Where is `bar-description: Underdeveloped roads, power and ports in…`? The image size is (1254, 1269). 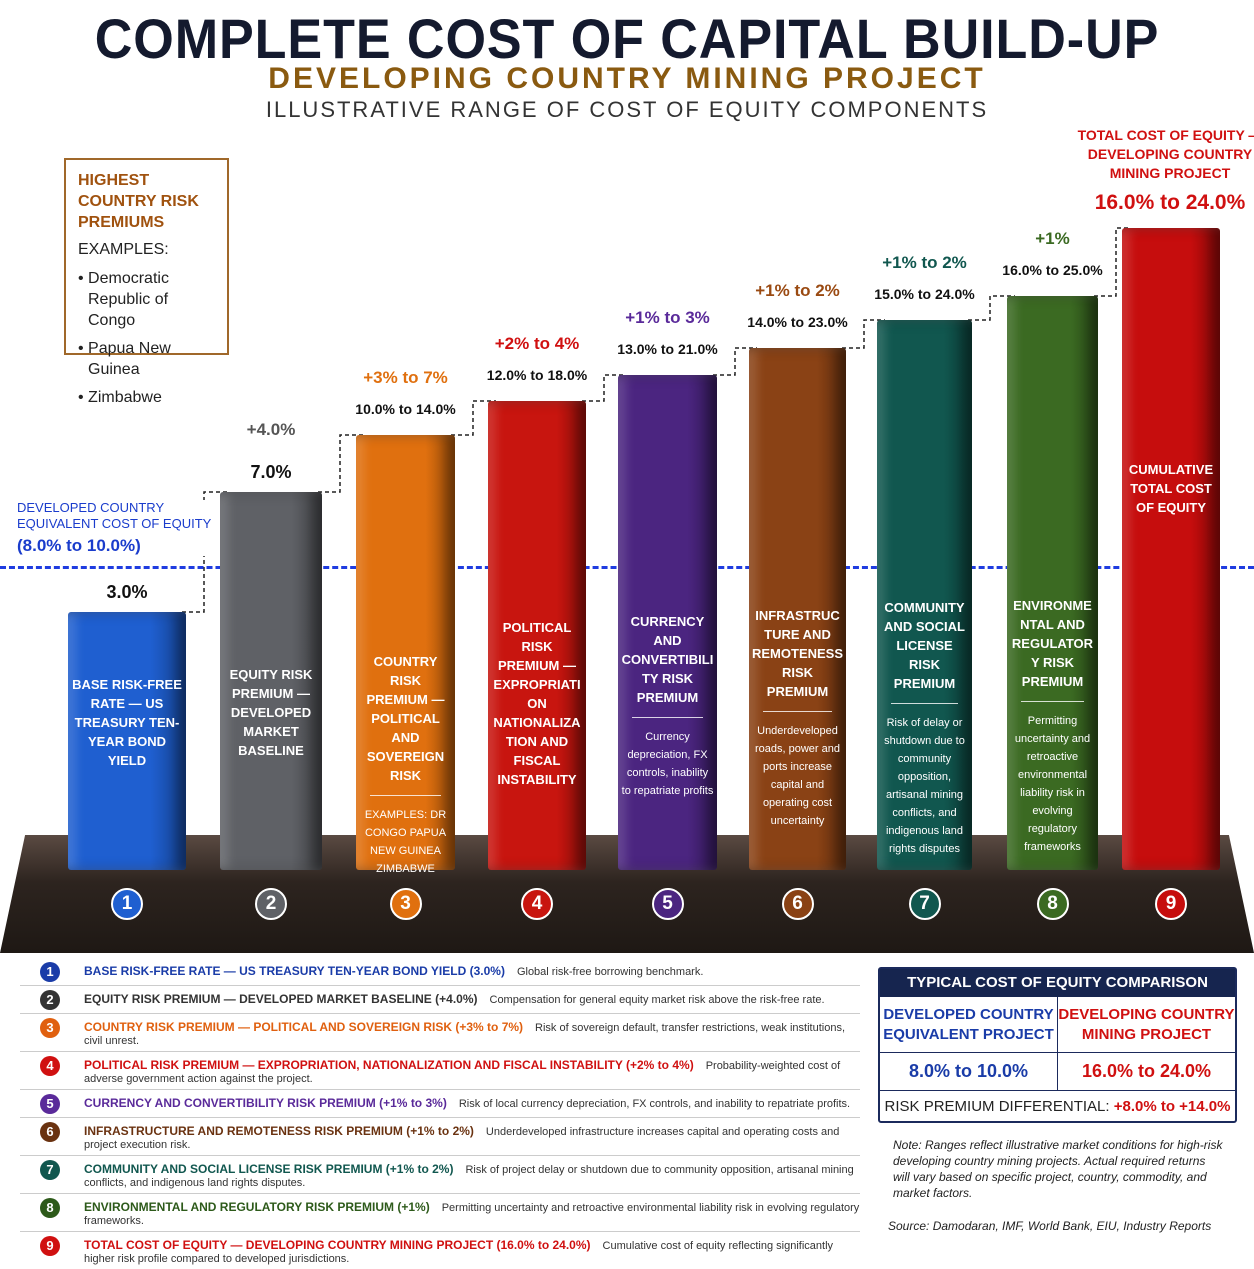
bar-description: Underdeveloped roads, power and ports in… is located at coordinates (797, 776).